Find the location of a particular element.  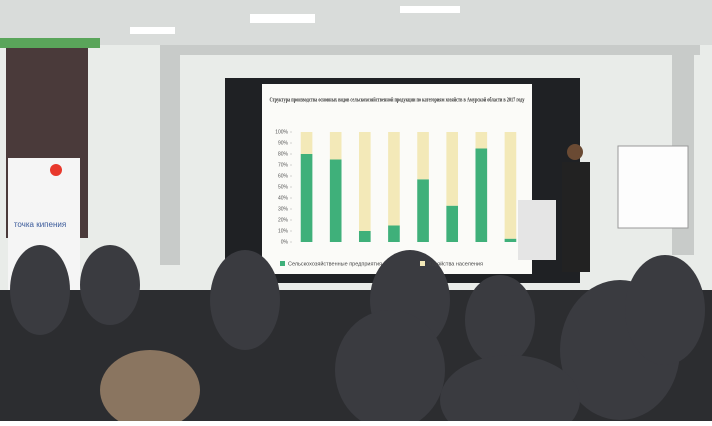

y-tick-label: 90% is located at coordinates (283, 143).